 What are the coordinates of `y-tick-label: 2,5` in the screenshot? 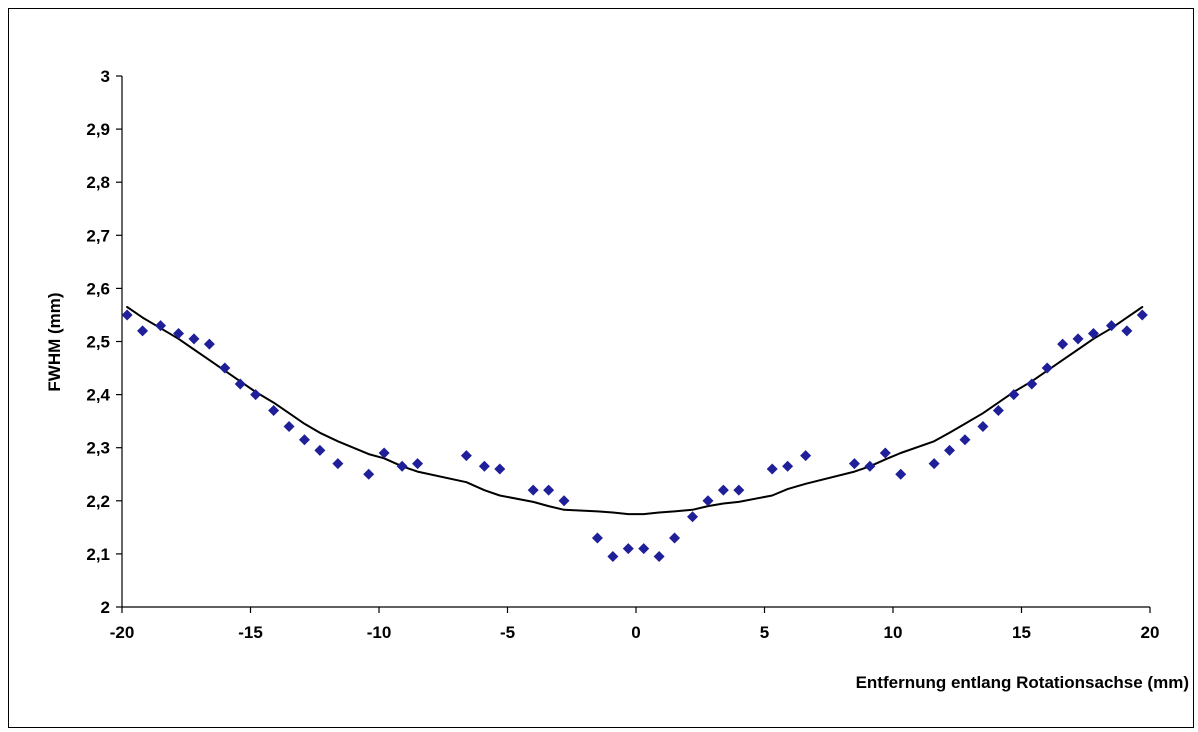 It's located at (98, 342).